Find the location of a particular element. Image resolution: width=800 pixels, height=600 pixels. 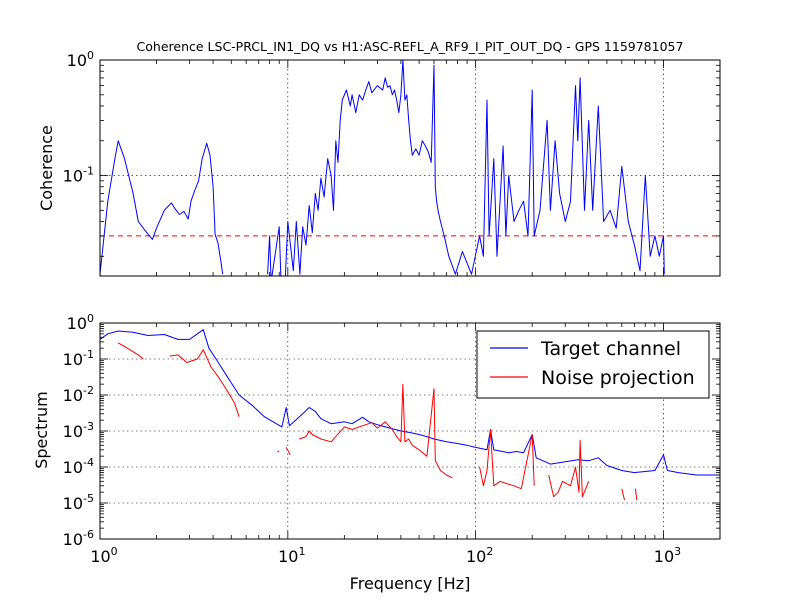

coherence-line is located at coordinates (162, 207).